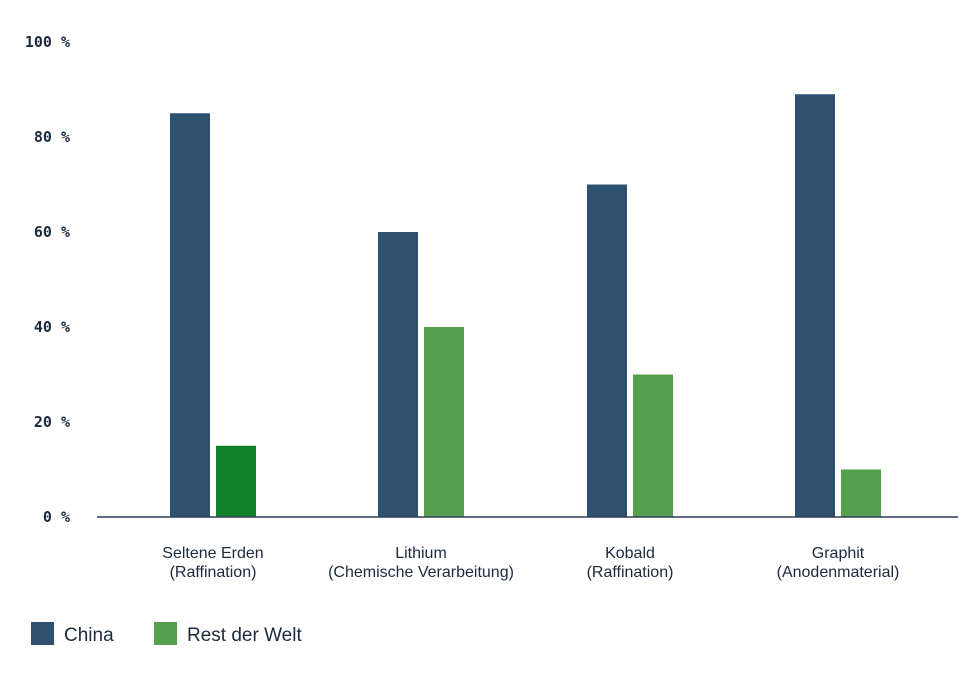 This screenshot has height=680, width=975. What do you see at coordinates (52, 137) in the screenshot?
I see `y-tick-label: 80 %` at bounding box center [52, 137].